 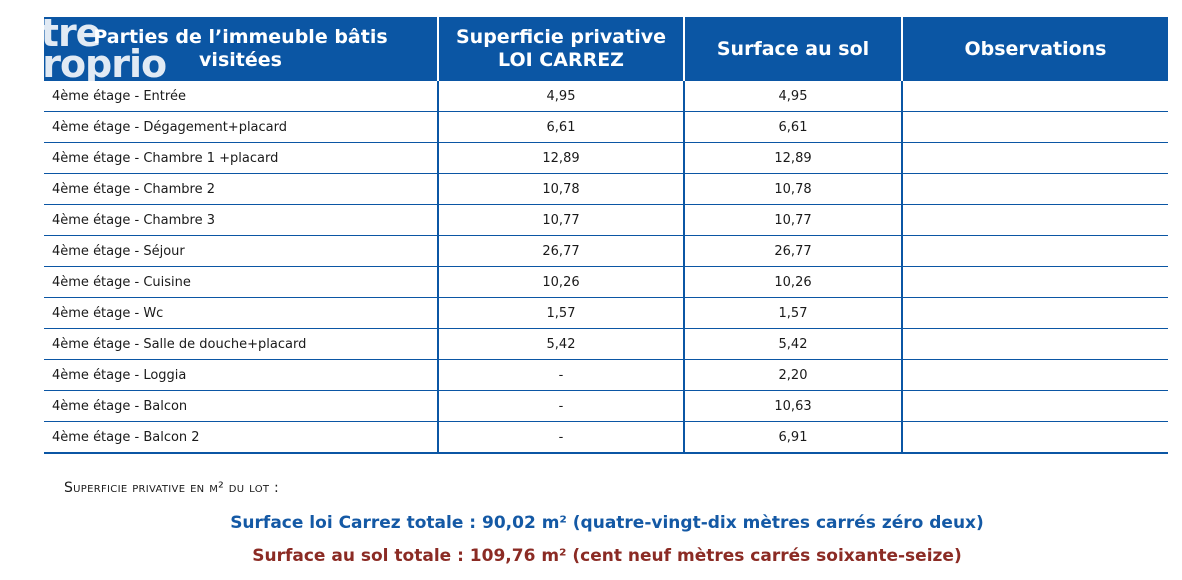 What do you see at coordinates (561, 344) in the screenshot?
I see `cell-carrez-value: 5,42` at bounding box center [561, 344].